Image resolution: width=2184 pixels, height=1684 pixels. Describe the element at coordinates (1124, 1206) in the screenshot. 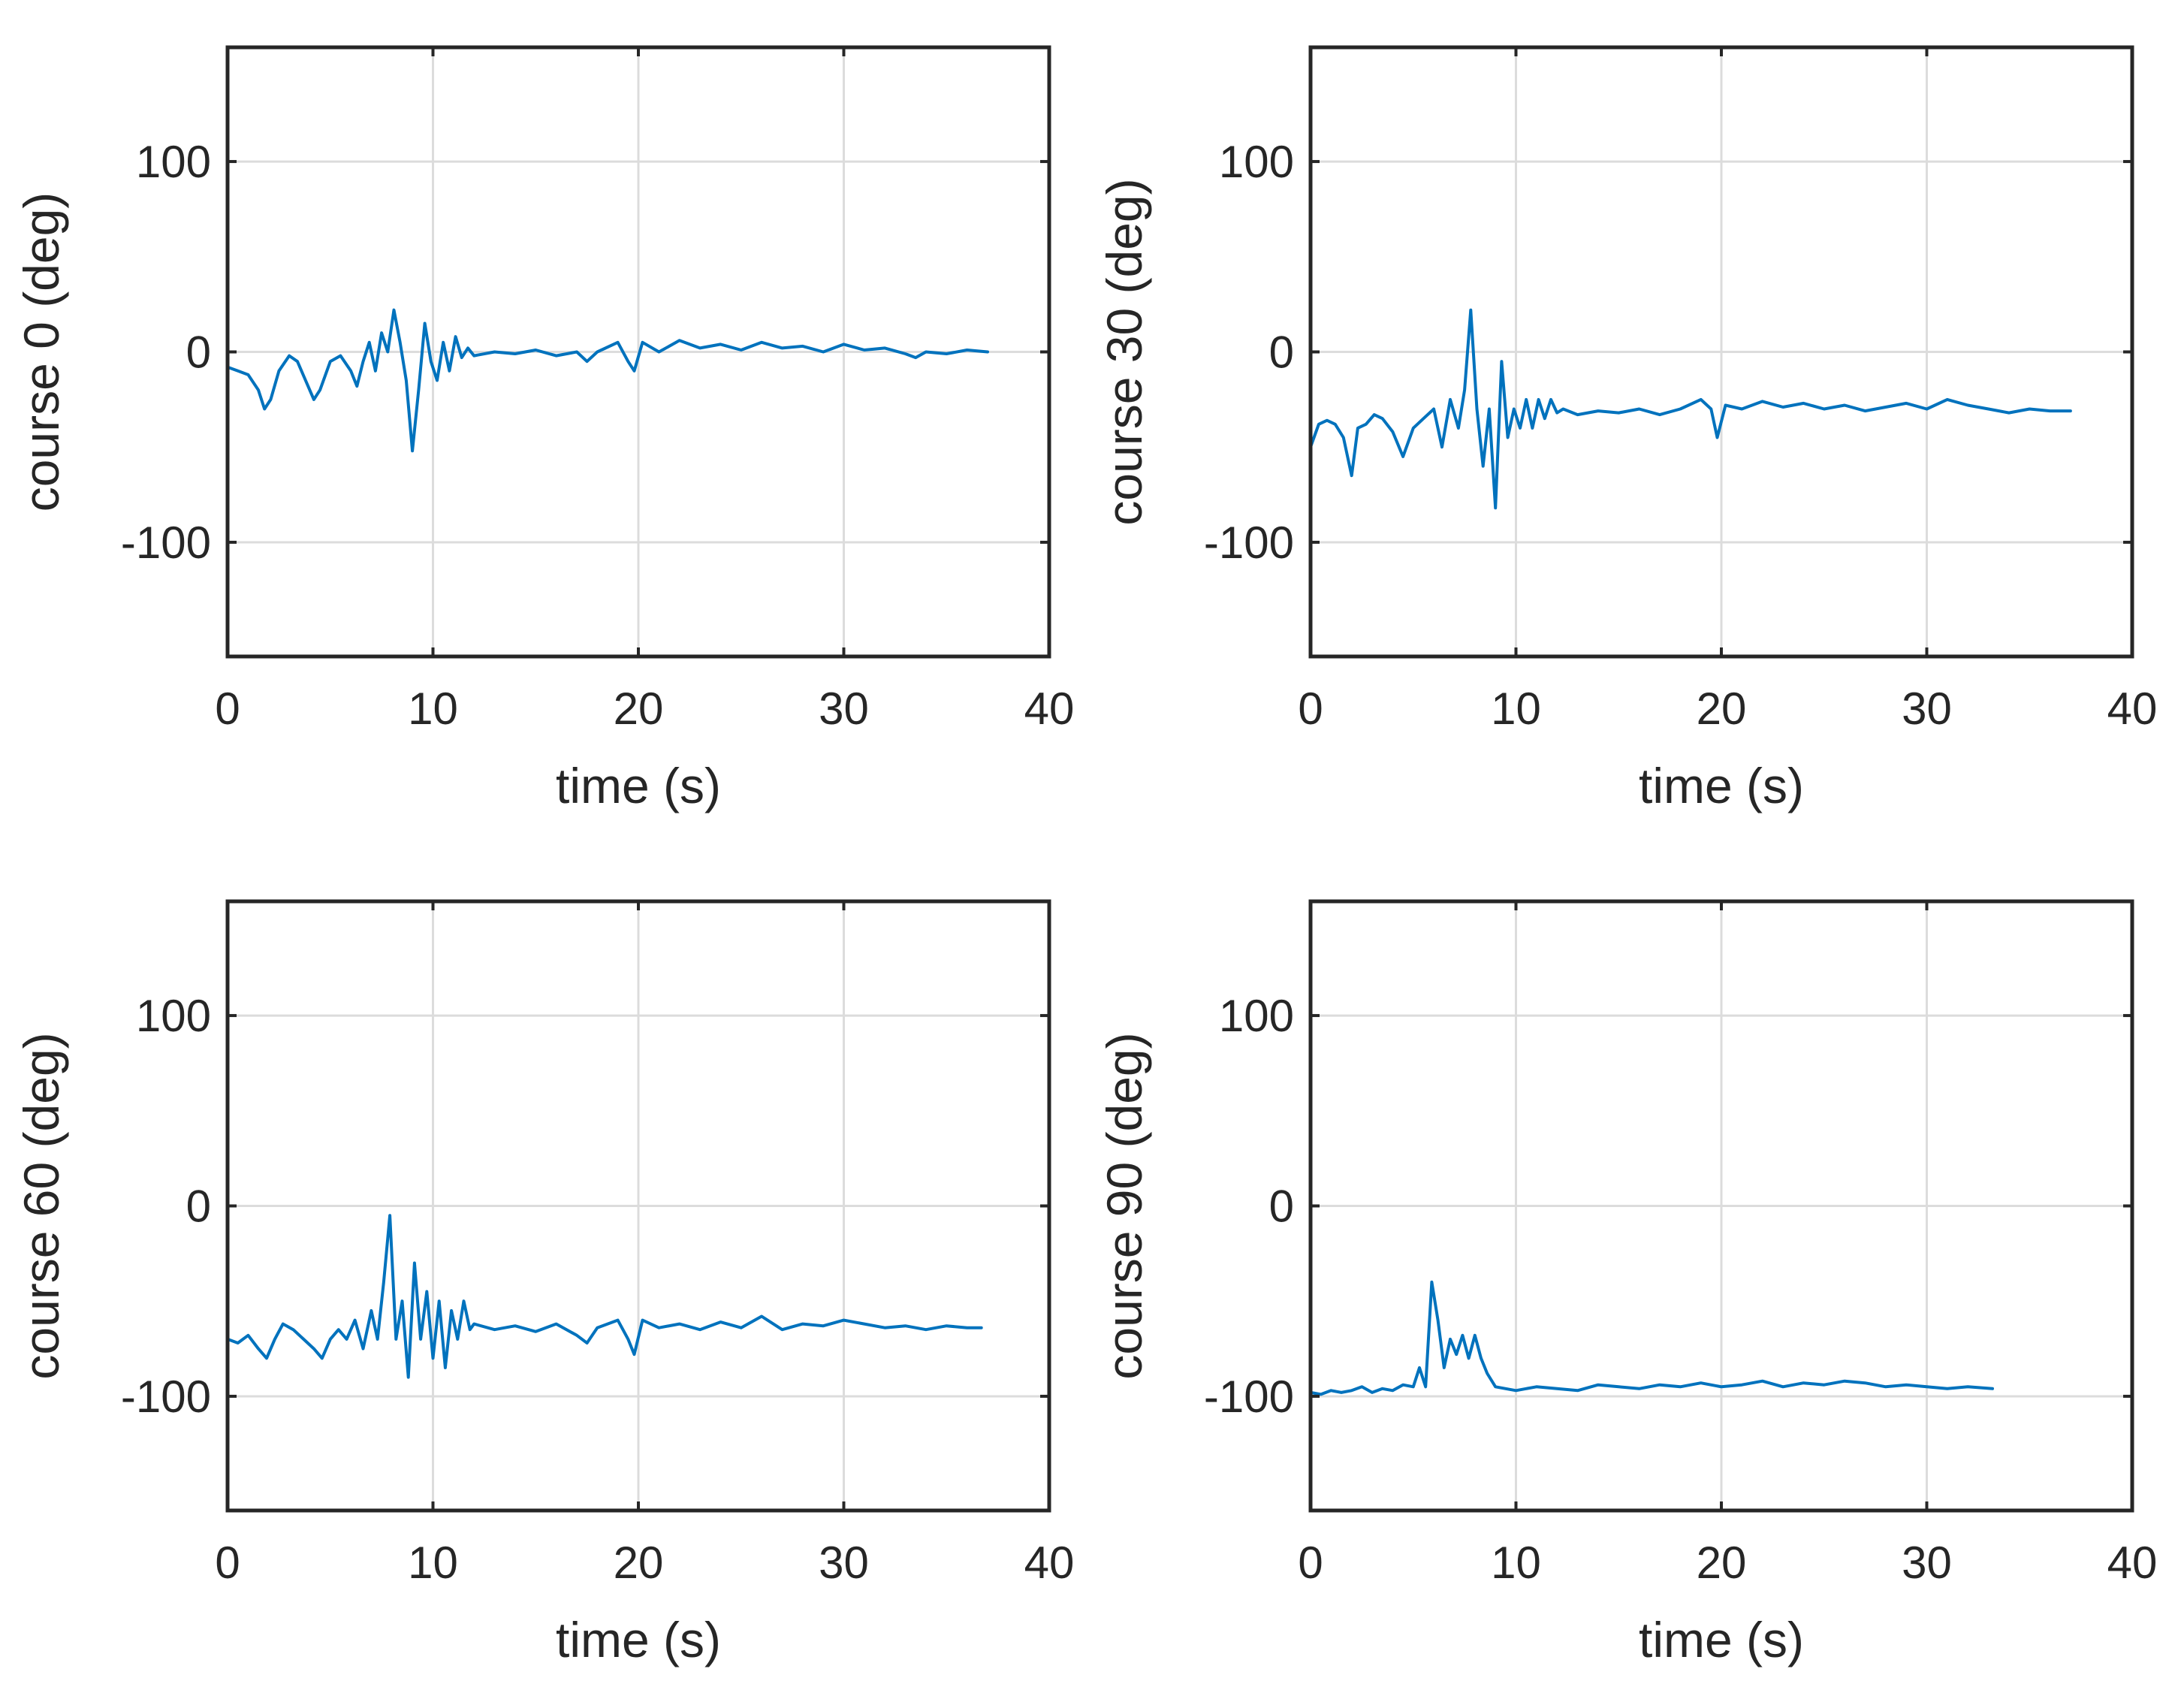

I see `y-axis-label: course 90 (deg)` at that location.